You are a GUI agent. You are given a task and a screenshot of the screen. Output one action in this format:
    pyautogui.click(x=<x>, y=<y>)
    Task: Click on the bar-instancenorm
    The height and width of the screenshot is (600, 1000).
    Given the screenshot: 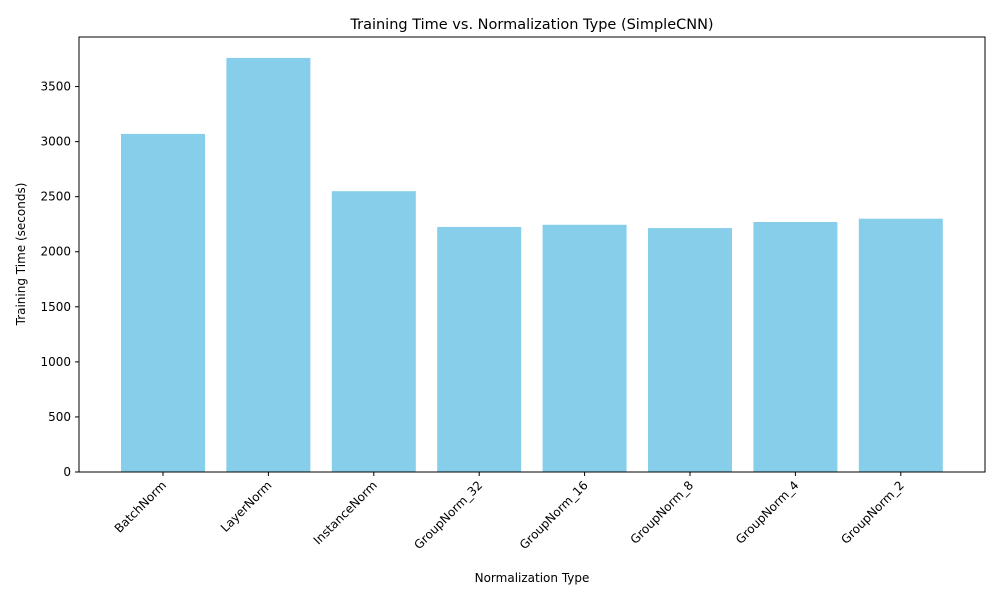 What is the action you would take?
    pyautogui.click(x=373, y=331)
    